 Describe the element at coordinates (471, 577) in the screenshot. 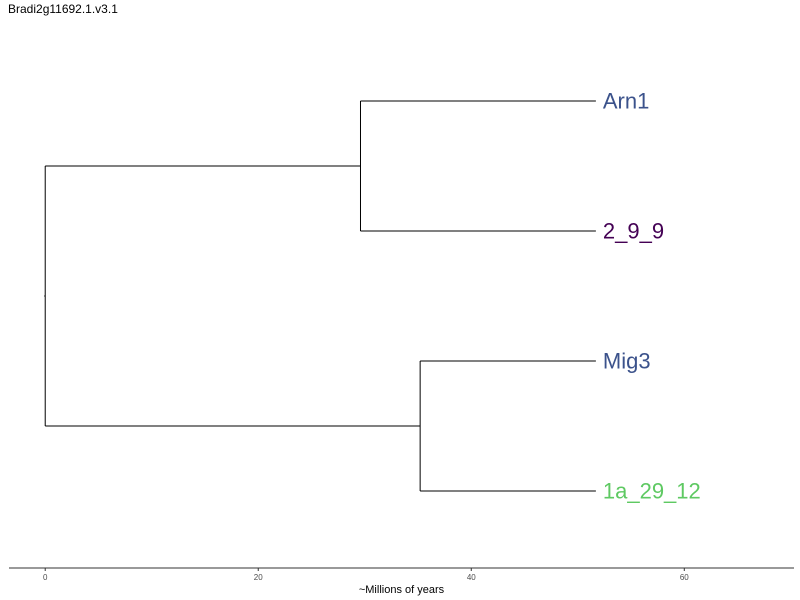

I see `x-tick-label: 40` at that location.